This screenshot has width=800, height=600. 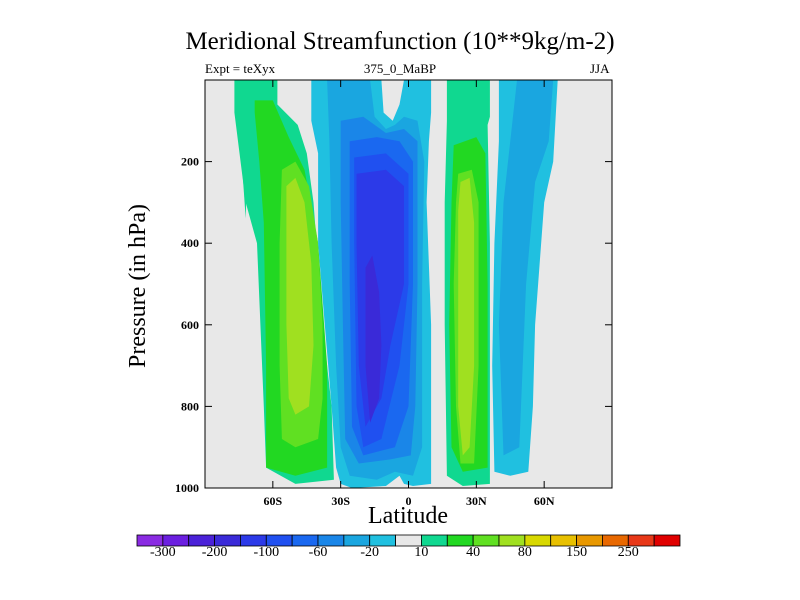 I want to click on x-tick-label: 30S, so click(x=340, y=501).